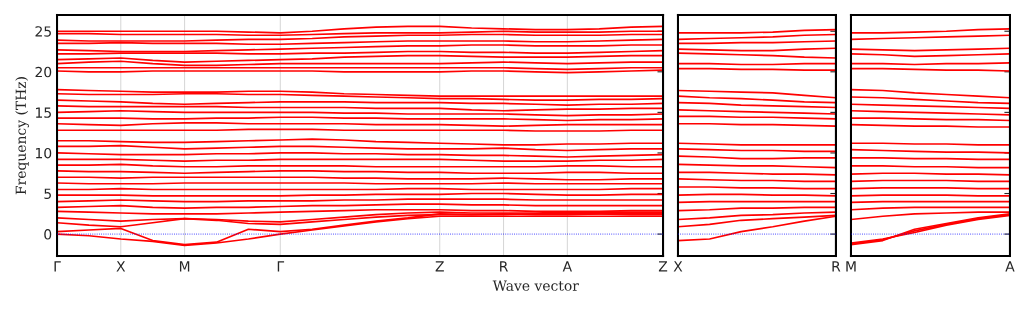 Image resolution: width=1031 pixels, height=310 pixels. Describe the element at coordinates (47, 193) in the screenshot. I see `y-tick-label: 5` at that location.